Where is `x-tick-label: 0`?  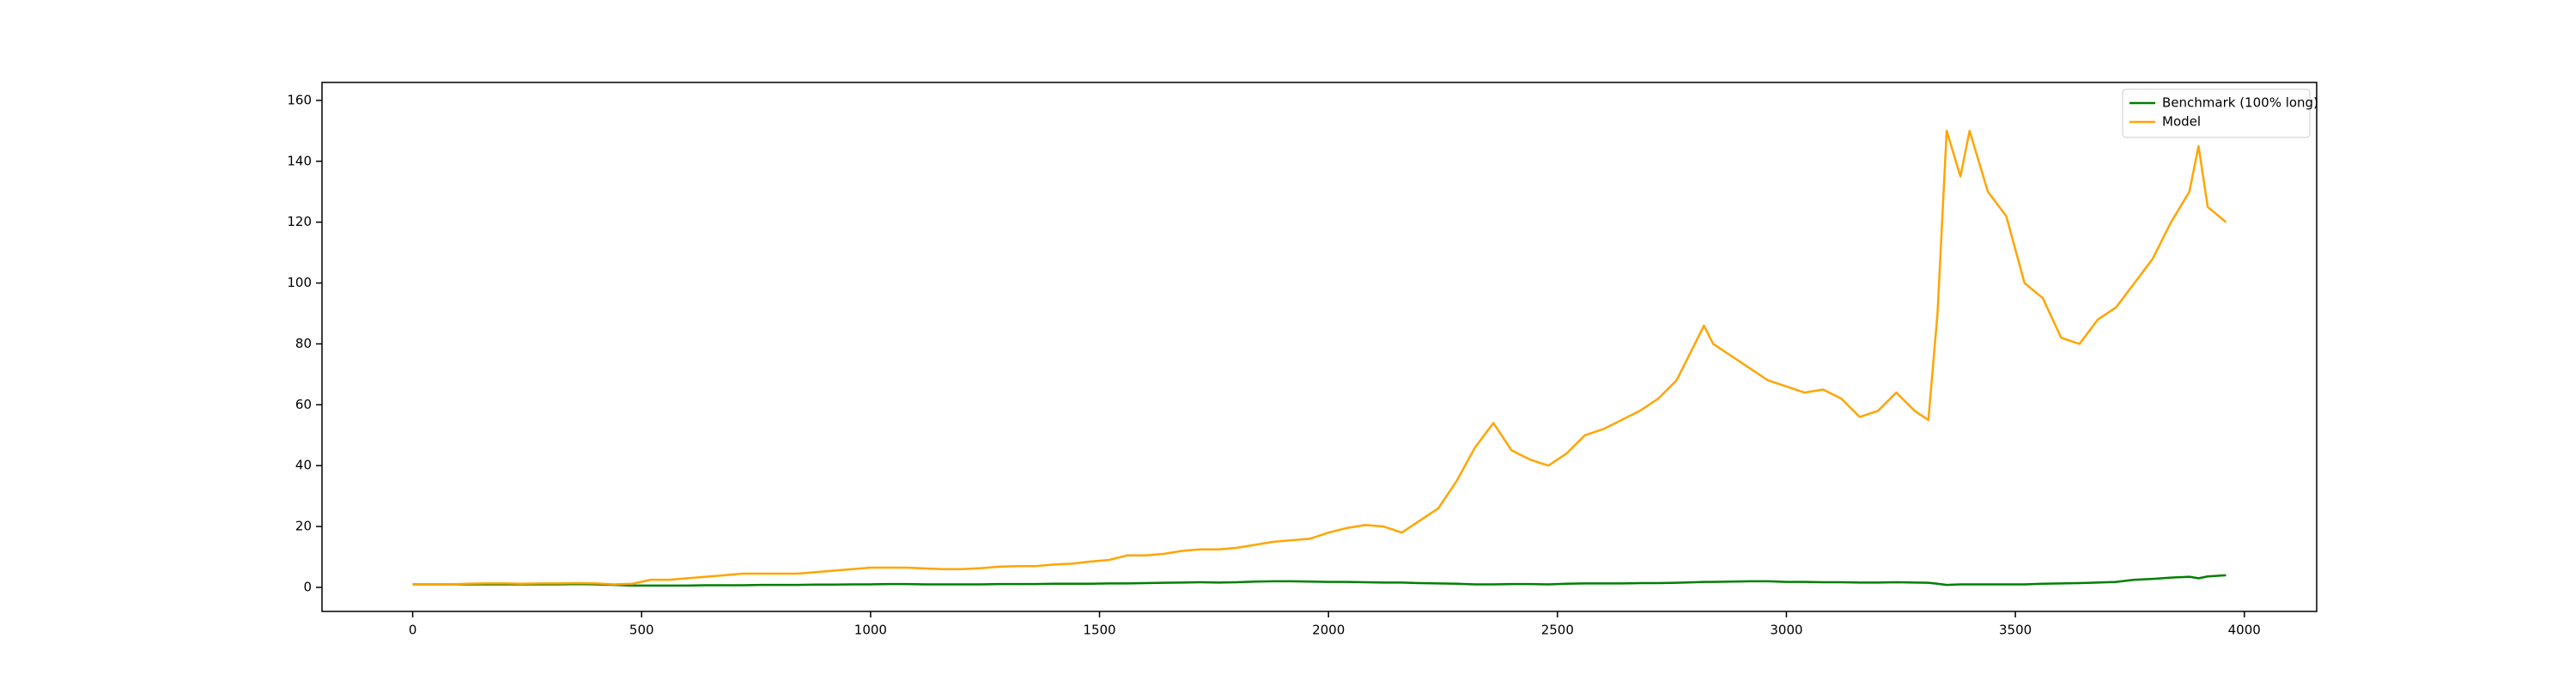
x-tick-label: 0 is located at coordinates (413, 630).